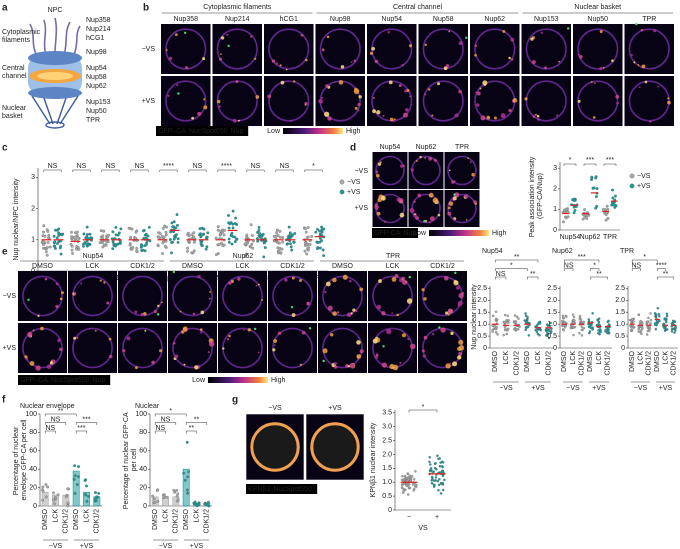  Describe the element at coordinates (4, 400) in the screenshot. I see `panel-label: f` at that location.